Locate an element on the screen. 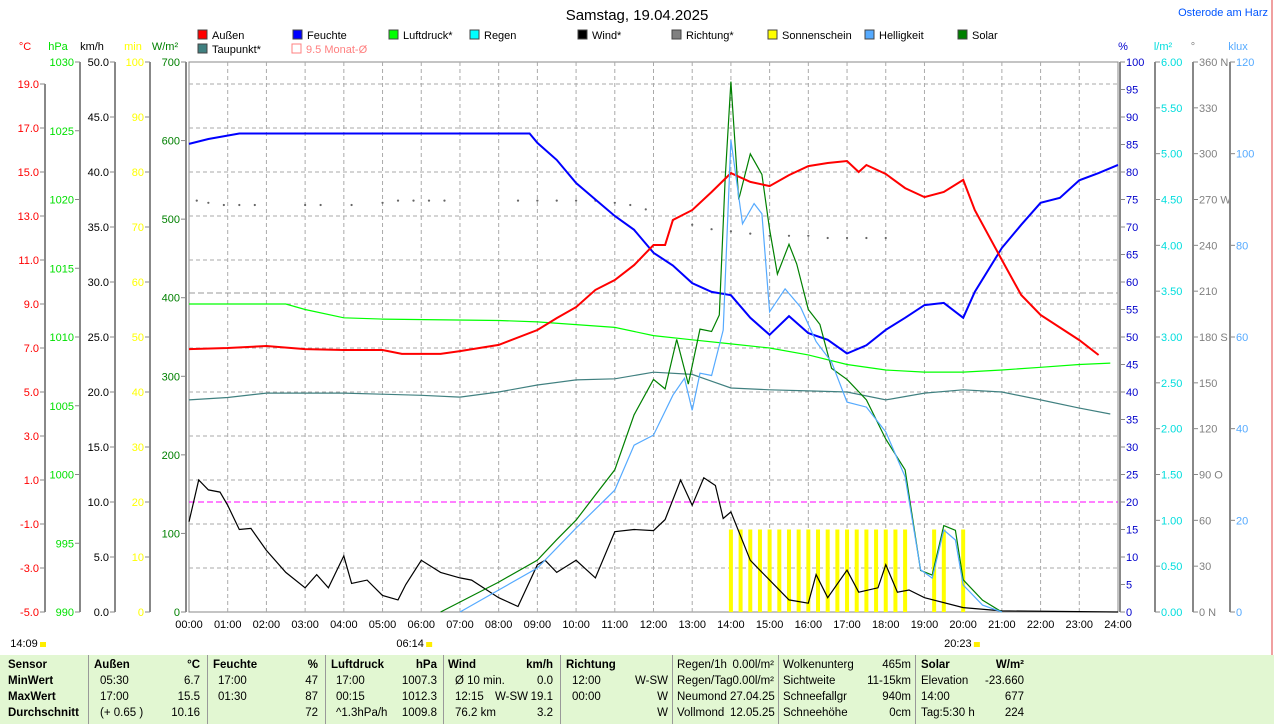  x-tick-label: 15:00 is located at coordinates (770, 625).